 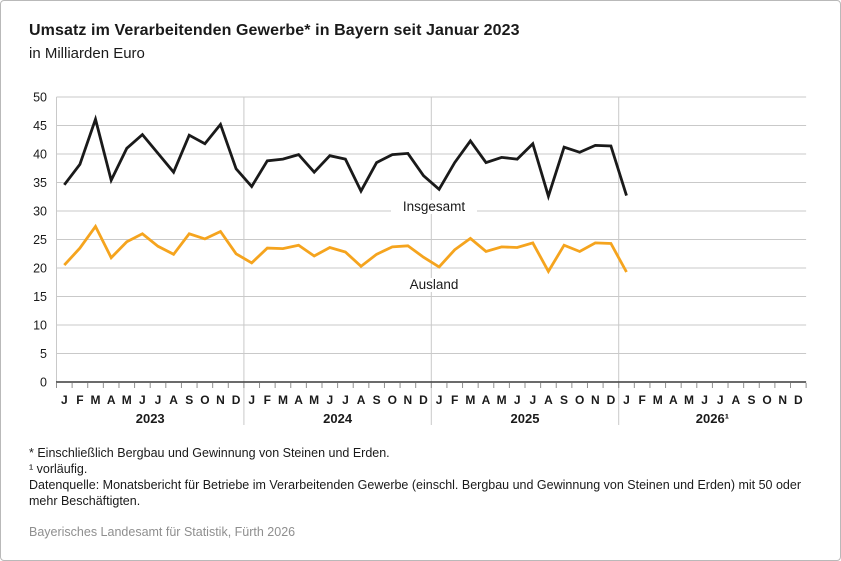 What do you see at coordinates (712, 418) in the screenshot?
I see `year-label: 2026¹` at bounding box center [712, 418].